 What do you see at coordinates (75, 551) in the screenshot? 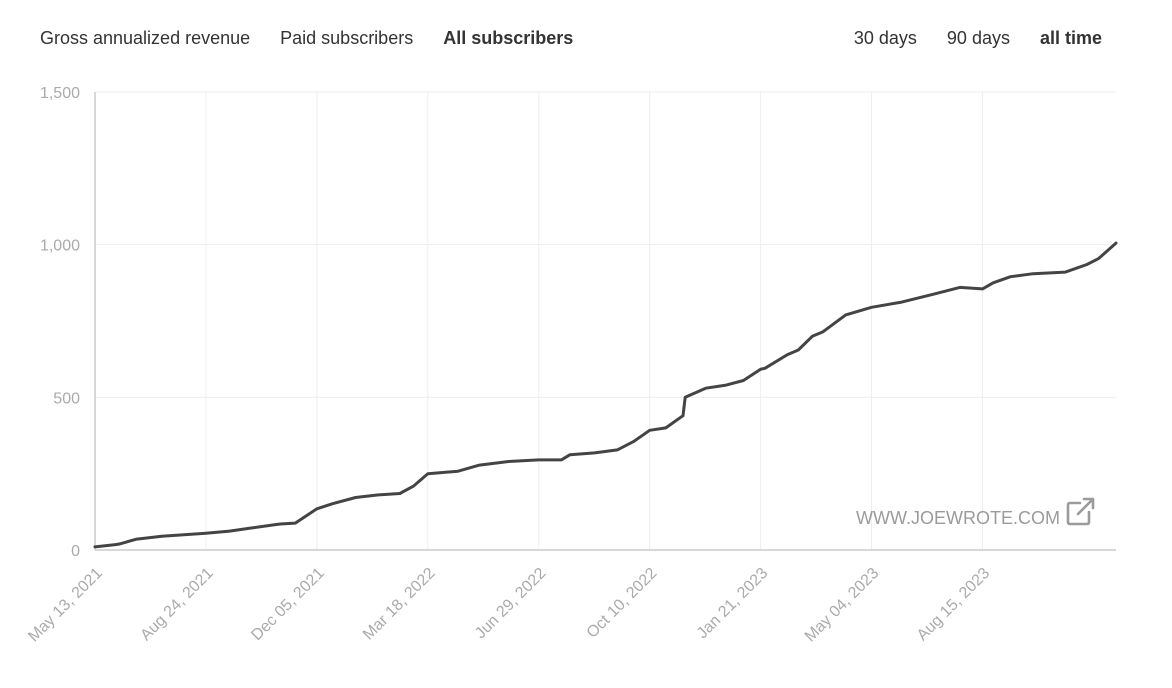
I see `y-tick-label: 0` at bounding box center [75, 551].